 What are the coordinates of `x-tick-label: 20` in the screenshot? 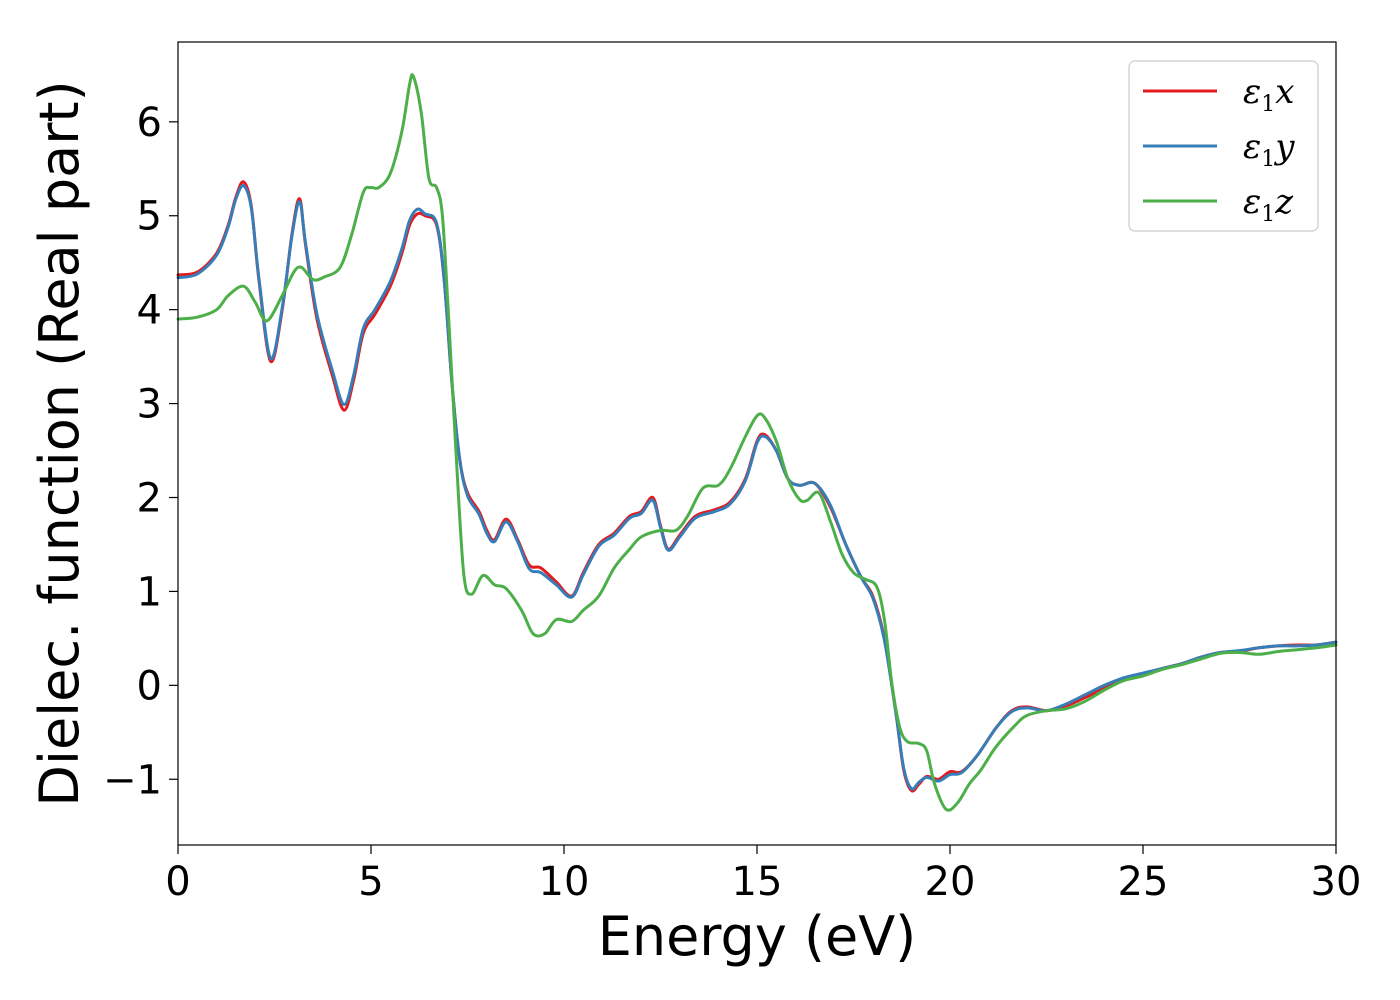 It's located at (950, 882).